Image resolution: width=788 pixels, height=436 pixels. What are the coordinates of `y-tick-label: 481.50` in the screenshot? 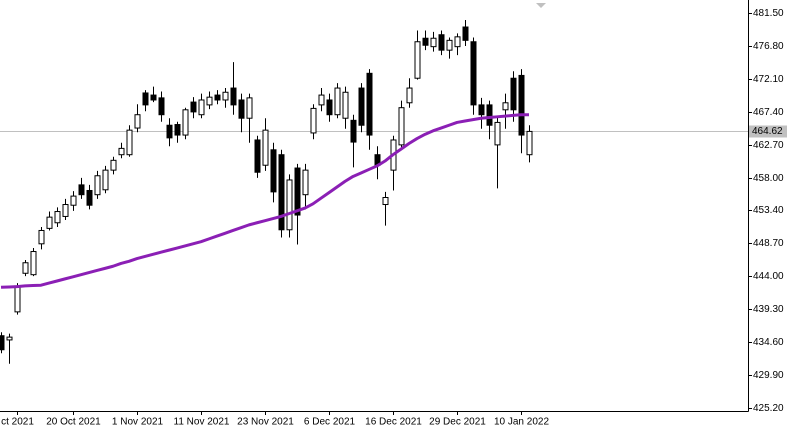 It's located at (768, 13).